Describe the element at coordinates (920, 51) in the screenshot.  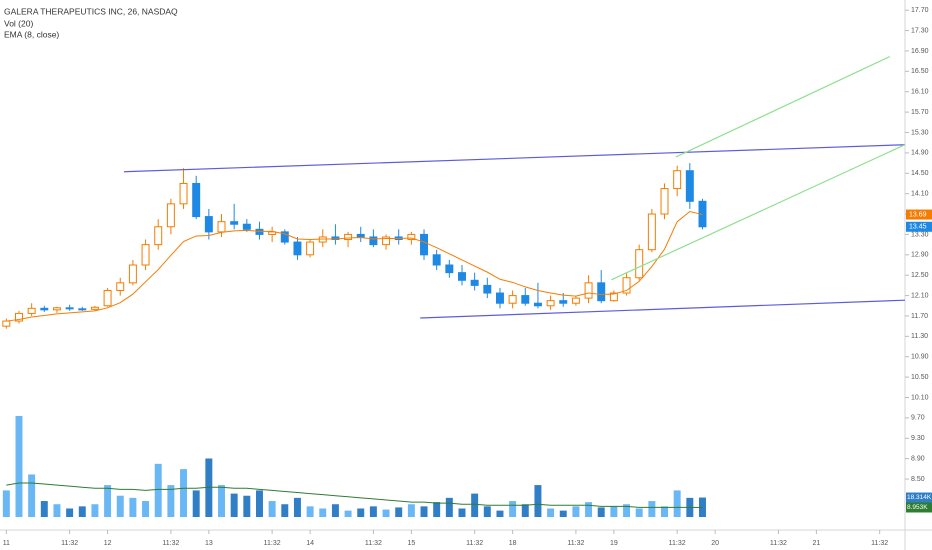
I see `y-tick-label: 16.90` at that location.